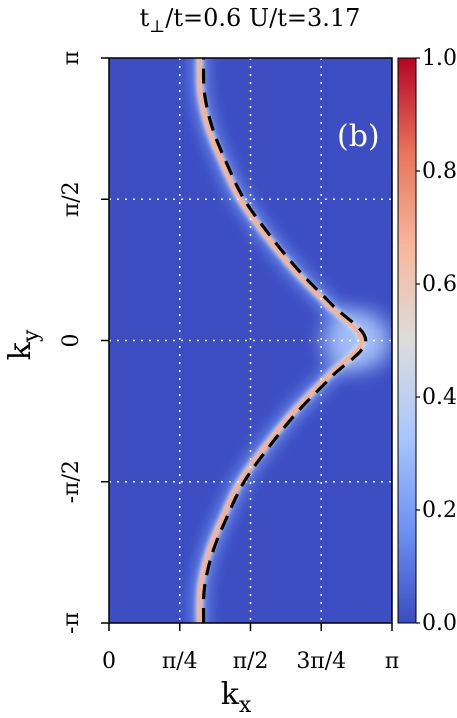 The width and height of the screenshot is (457, 718). I want to click on x-tick-label: π/4, so click(180, 661).